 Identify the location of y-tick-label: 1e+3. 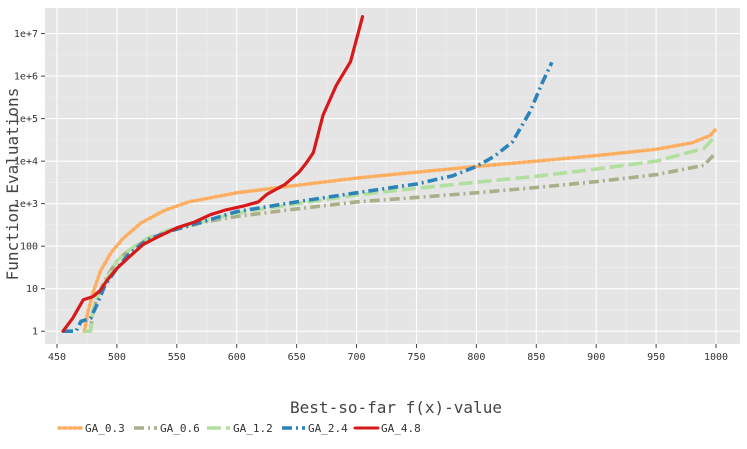
(26, 204).